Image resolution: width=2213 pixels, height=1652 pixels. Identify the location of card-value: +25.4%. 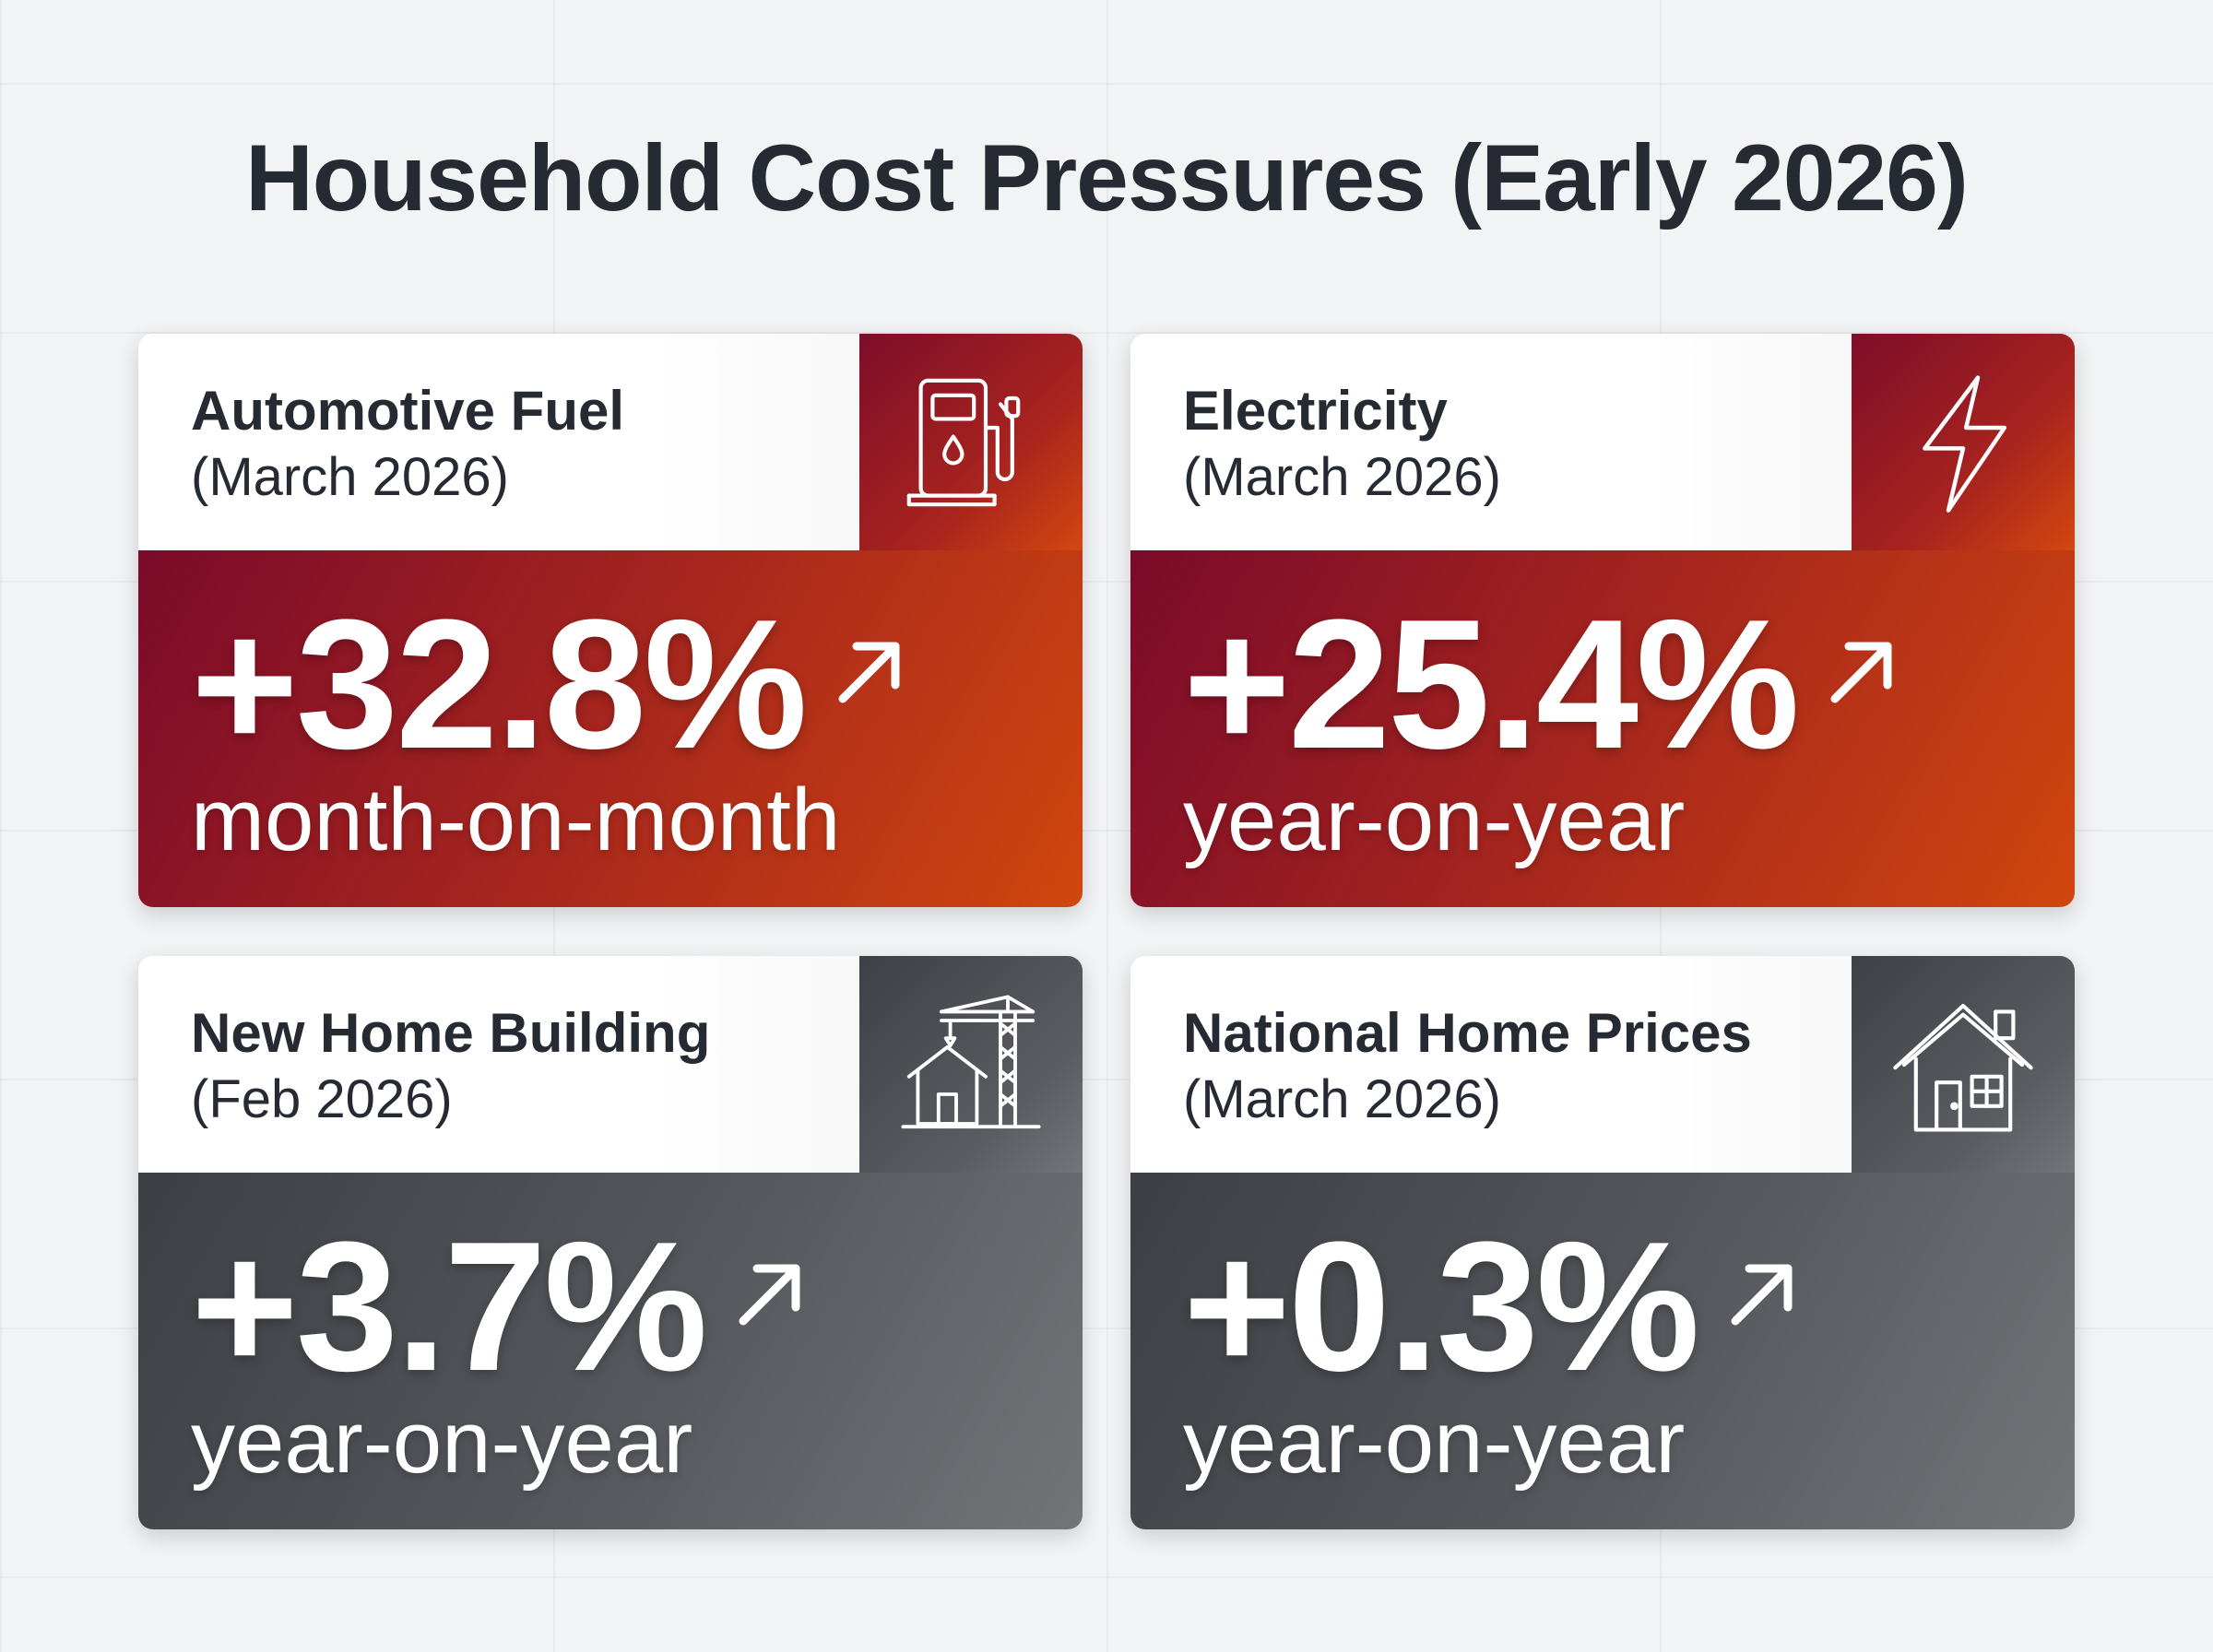
(1491, 684).